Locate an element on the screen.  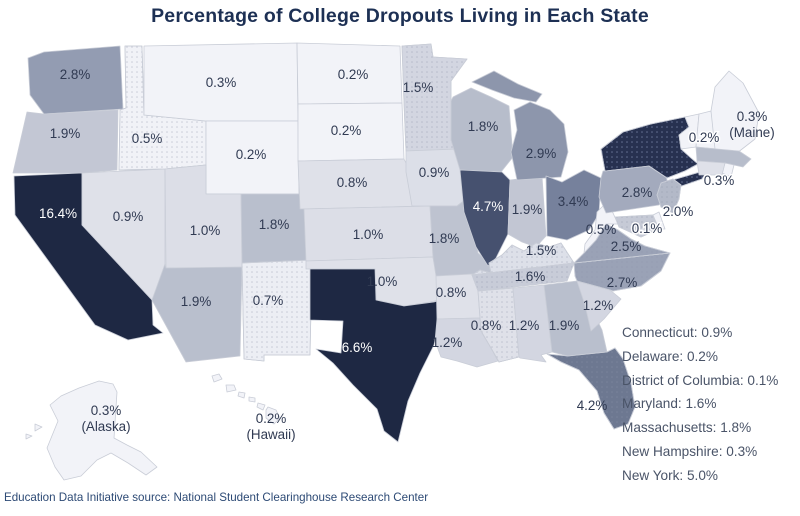
state-label-ak: 0.3% is located at coordinates (106, 410).